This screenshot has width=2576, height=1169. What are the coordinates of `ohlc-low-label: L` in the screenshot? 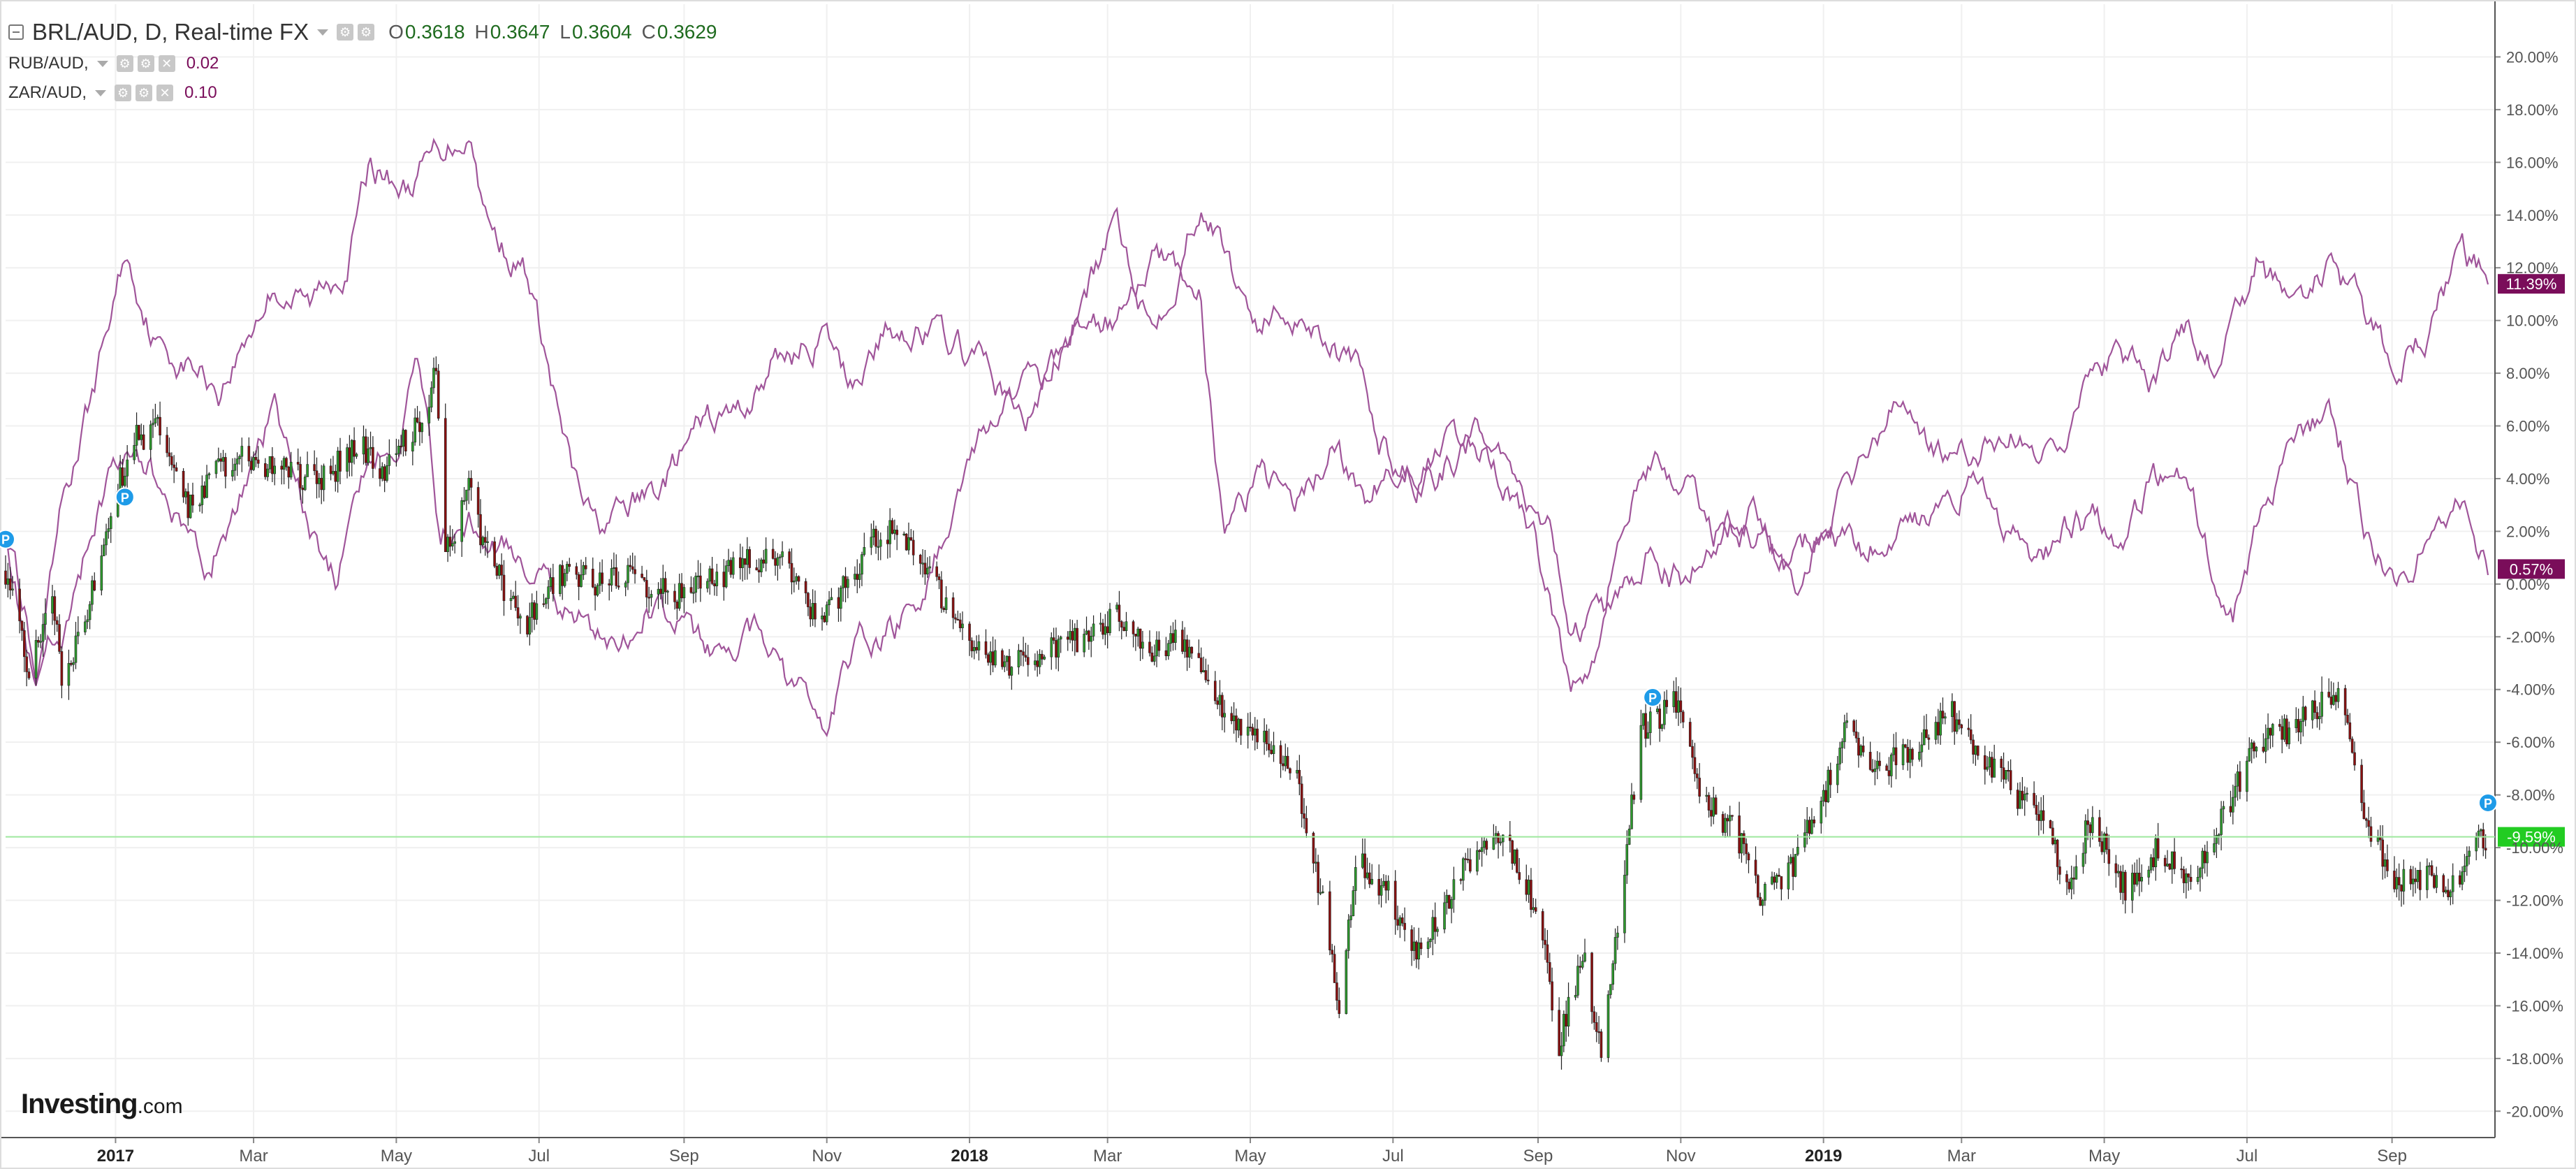 It's located at (565, 32).